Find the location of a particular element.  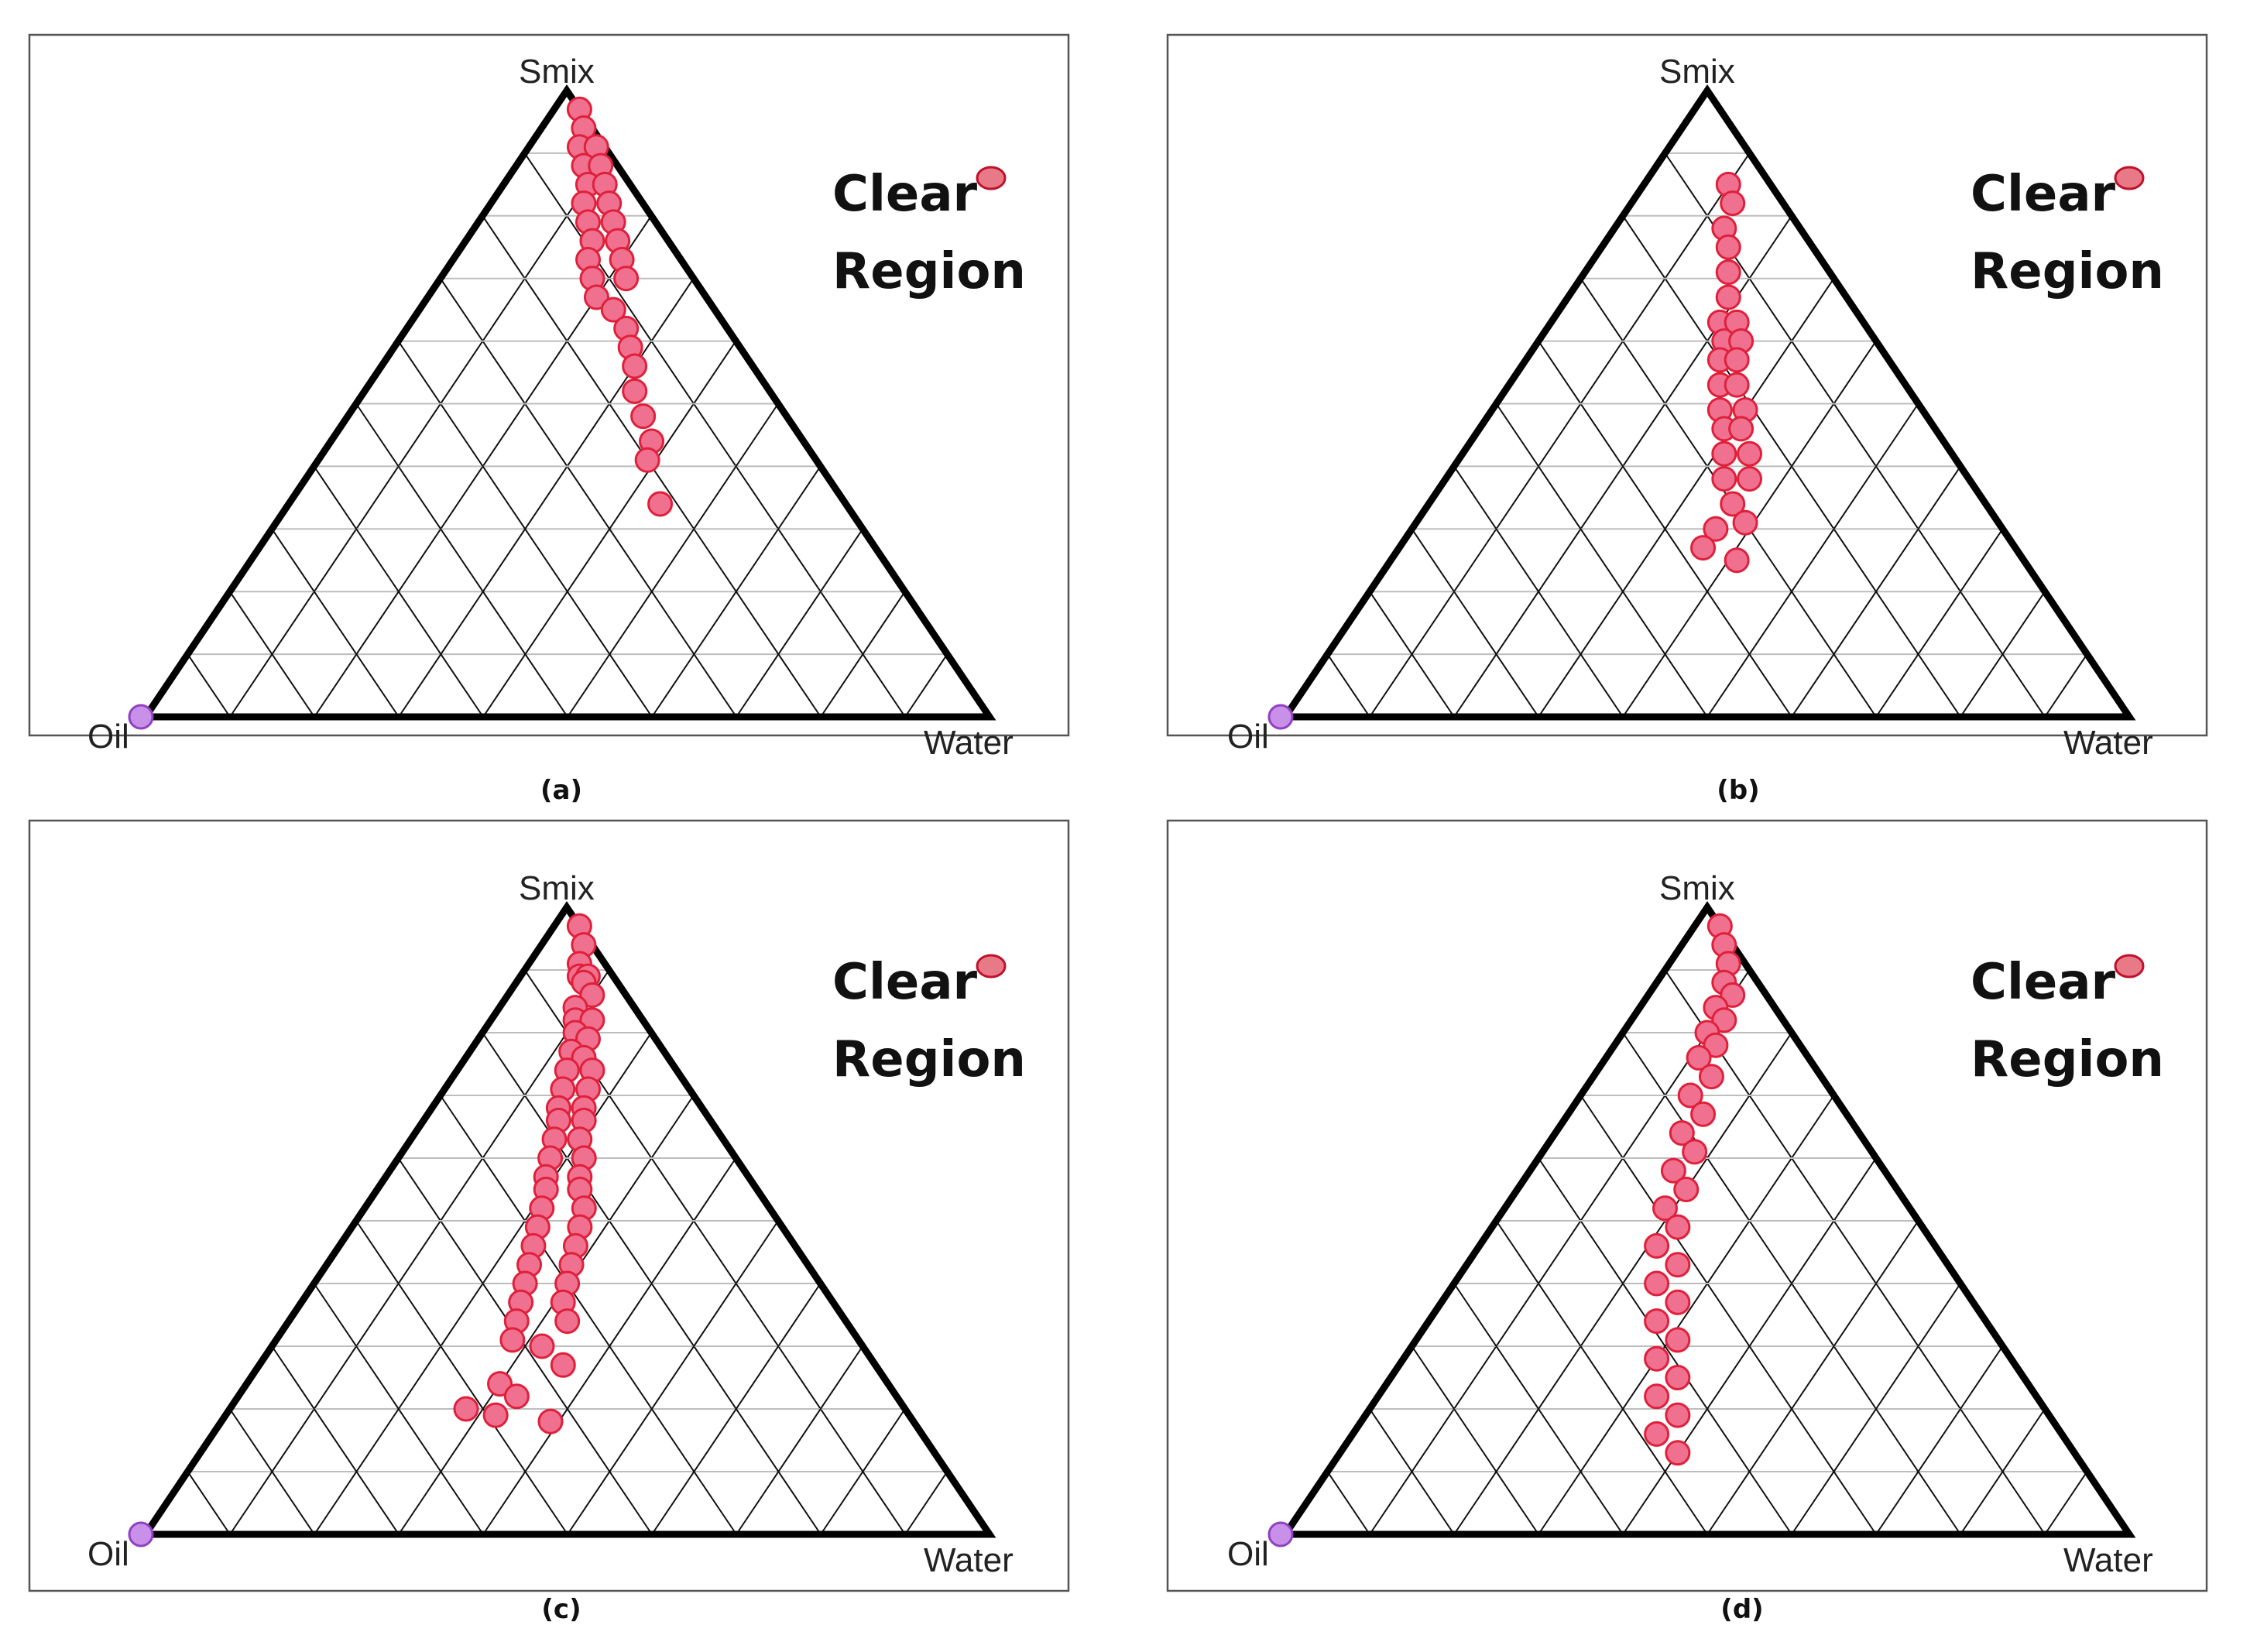

panel-caption: (c) is located at coordinates (561, 1610).